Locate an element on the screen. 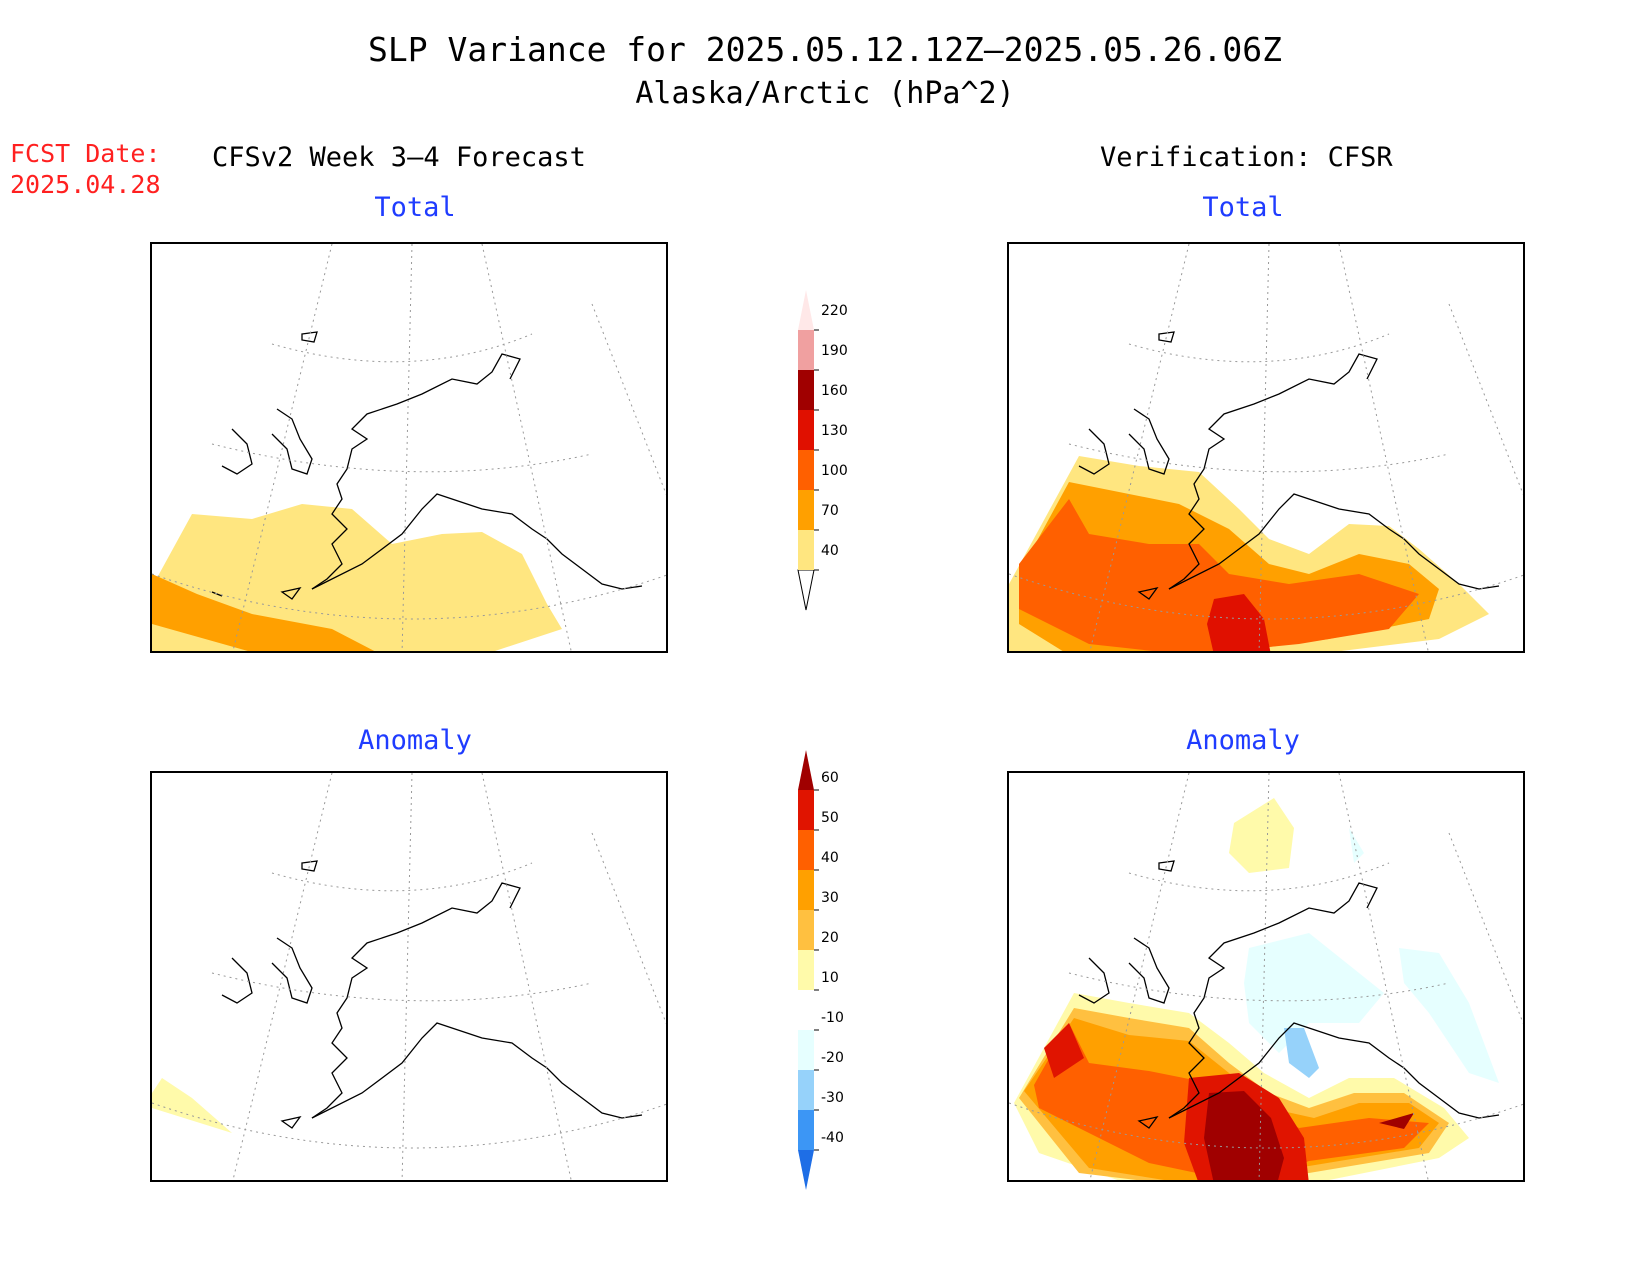 Image resolution: width=1650 pixels, height=1275 pixels. colorbar-total-label: 70 is located at coordinates (830, 511).